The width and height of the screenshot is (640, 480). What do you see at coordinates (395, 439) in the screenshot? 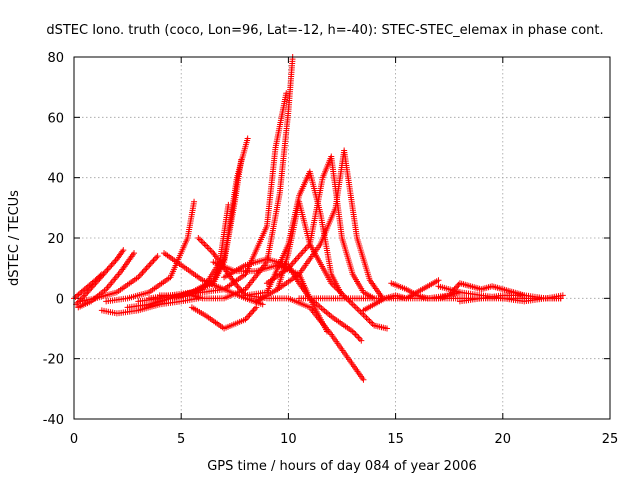
I see `x-tick-label: 15` at bounding box center [395, 439].